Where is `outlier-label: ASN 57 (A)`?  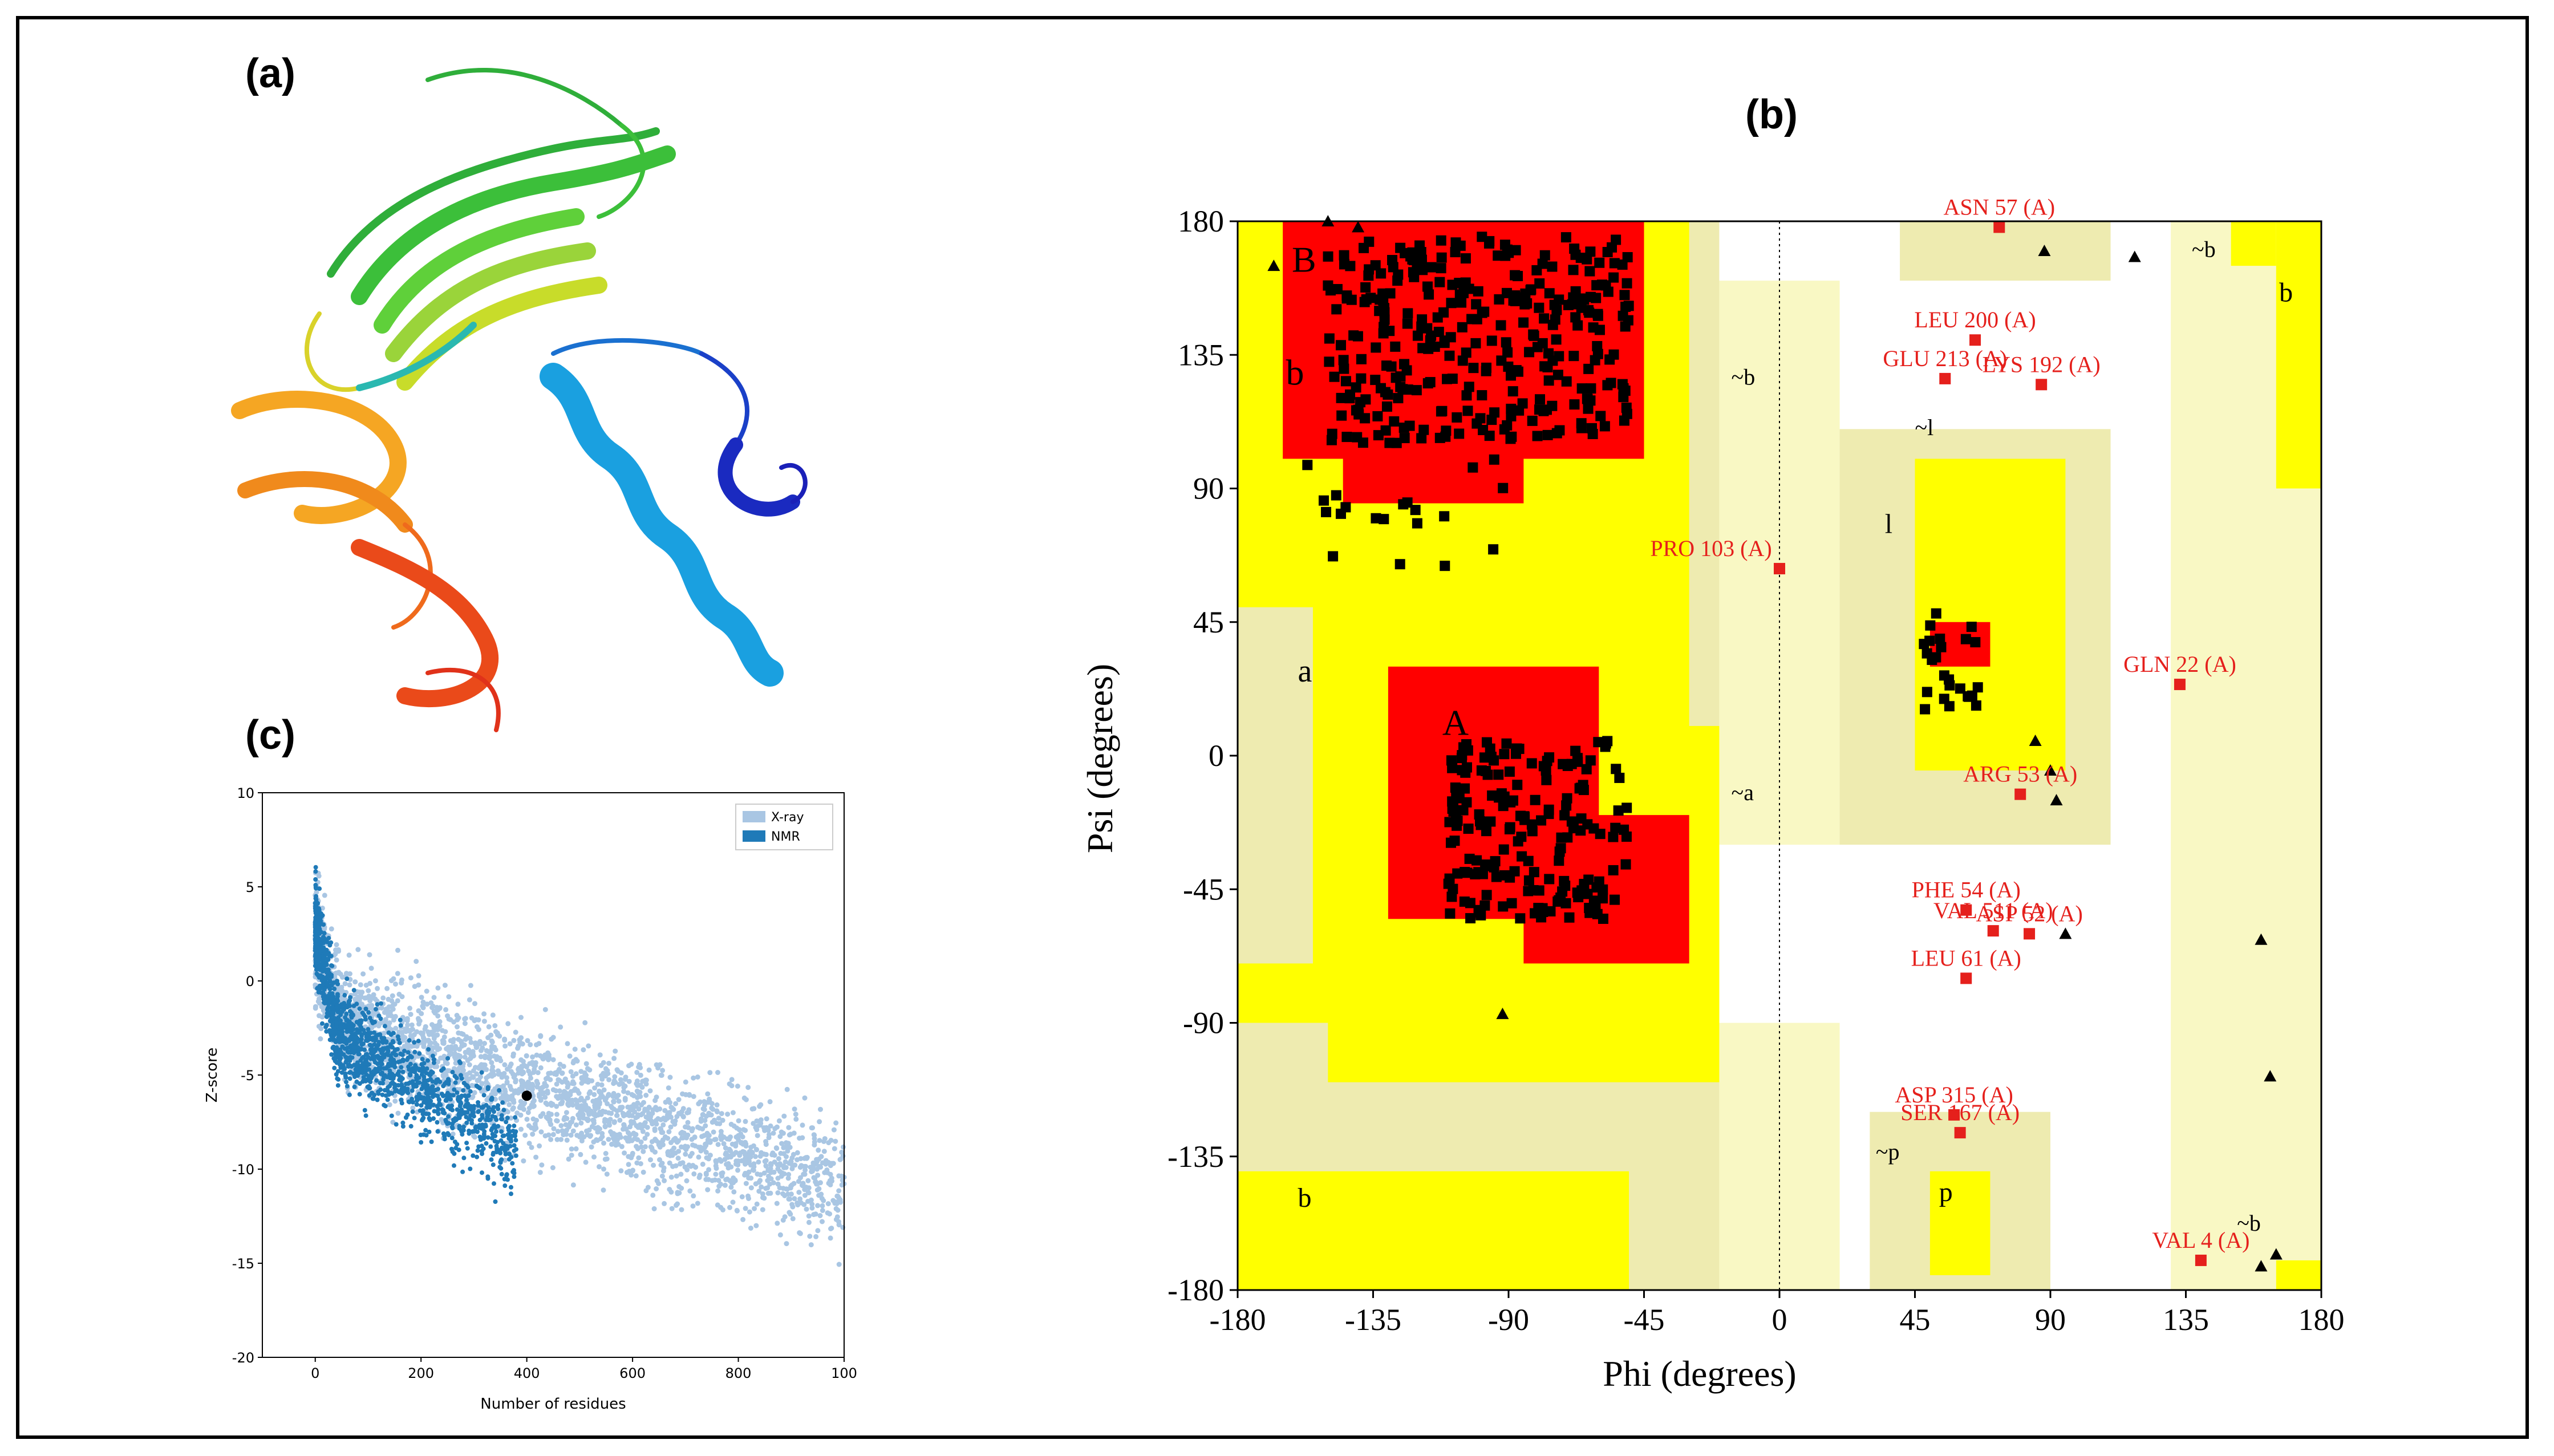 outlier-label: ASN 57 (A) is located at coordinates (2000, 207).